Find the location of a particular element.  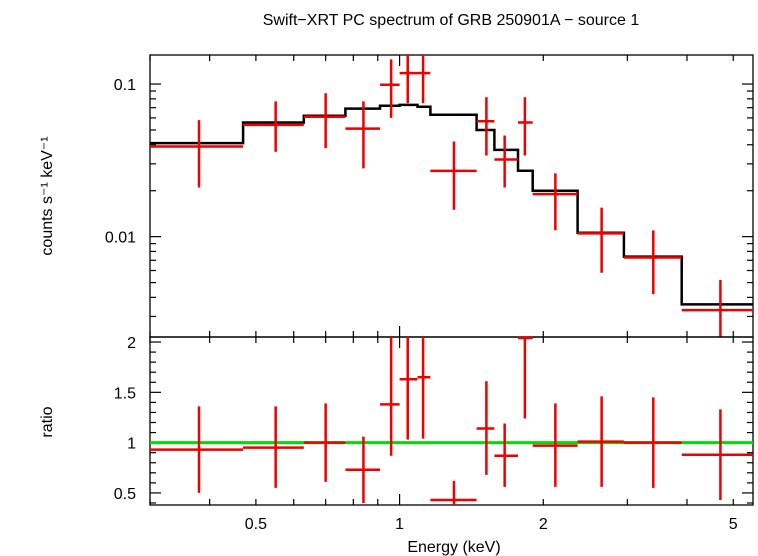

y-tick-label: 2 is located at coordinates (131, 343).